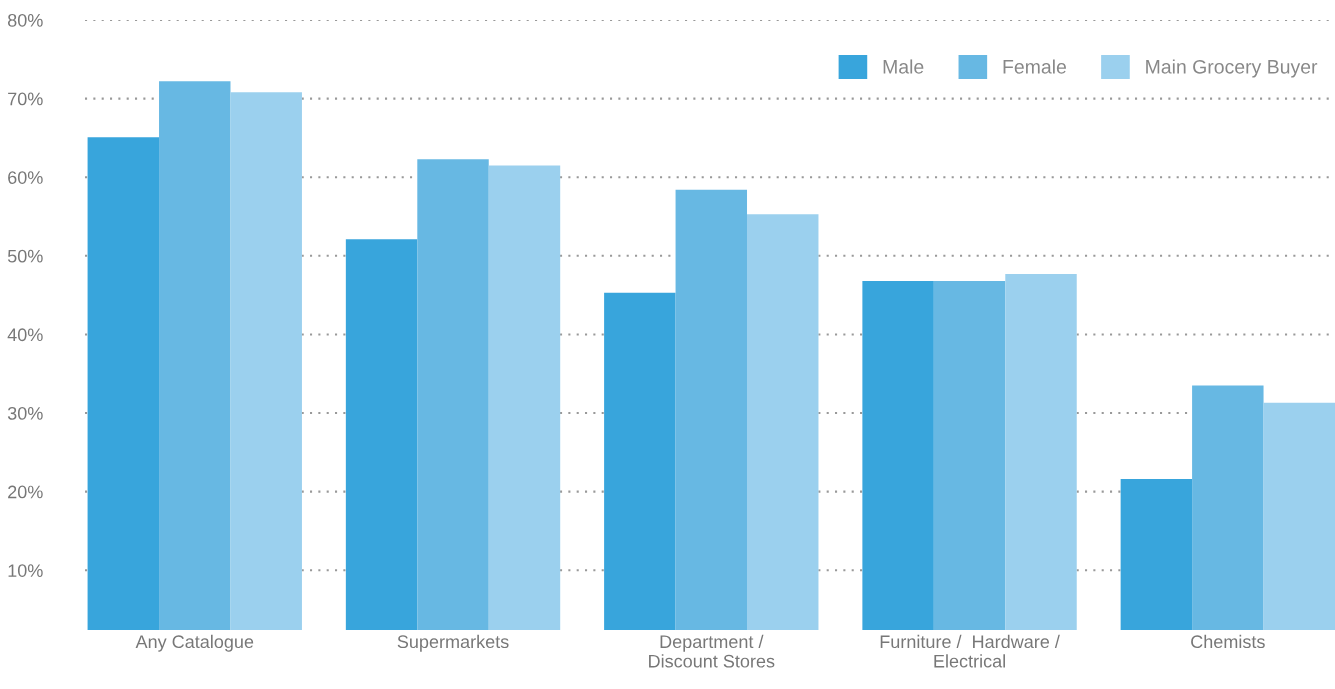 The width and height of the screenshot is (1335, 689). Describe the element at coordinates (1034, 66) in the screenshot. I see `legend-label: Female` at that location.